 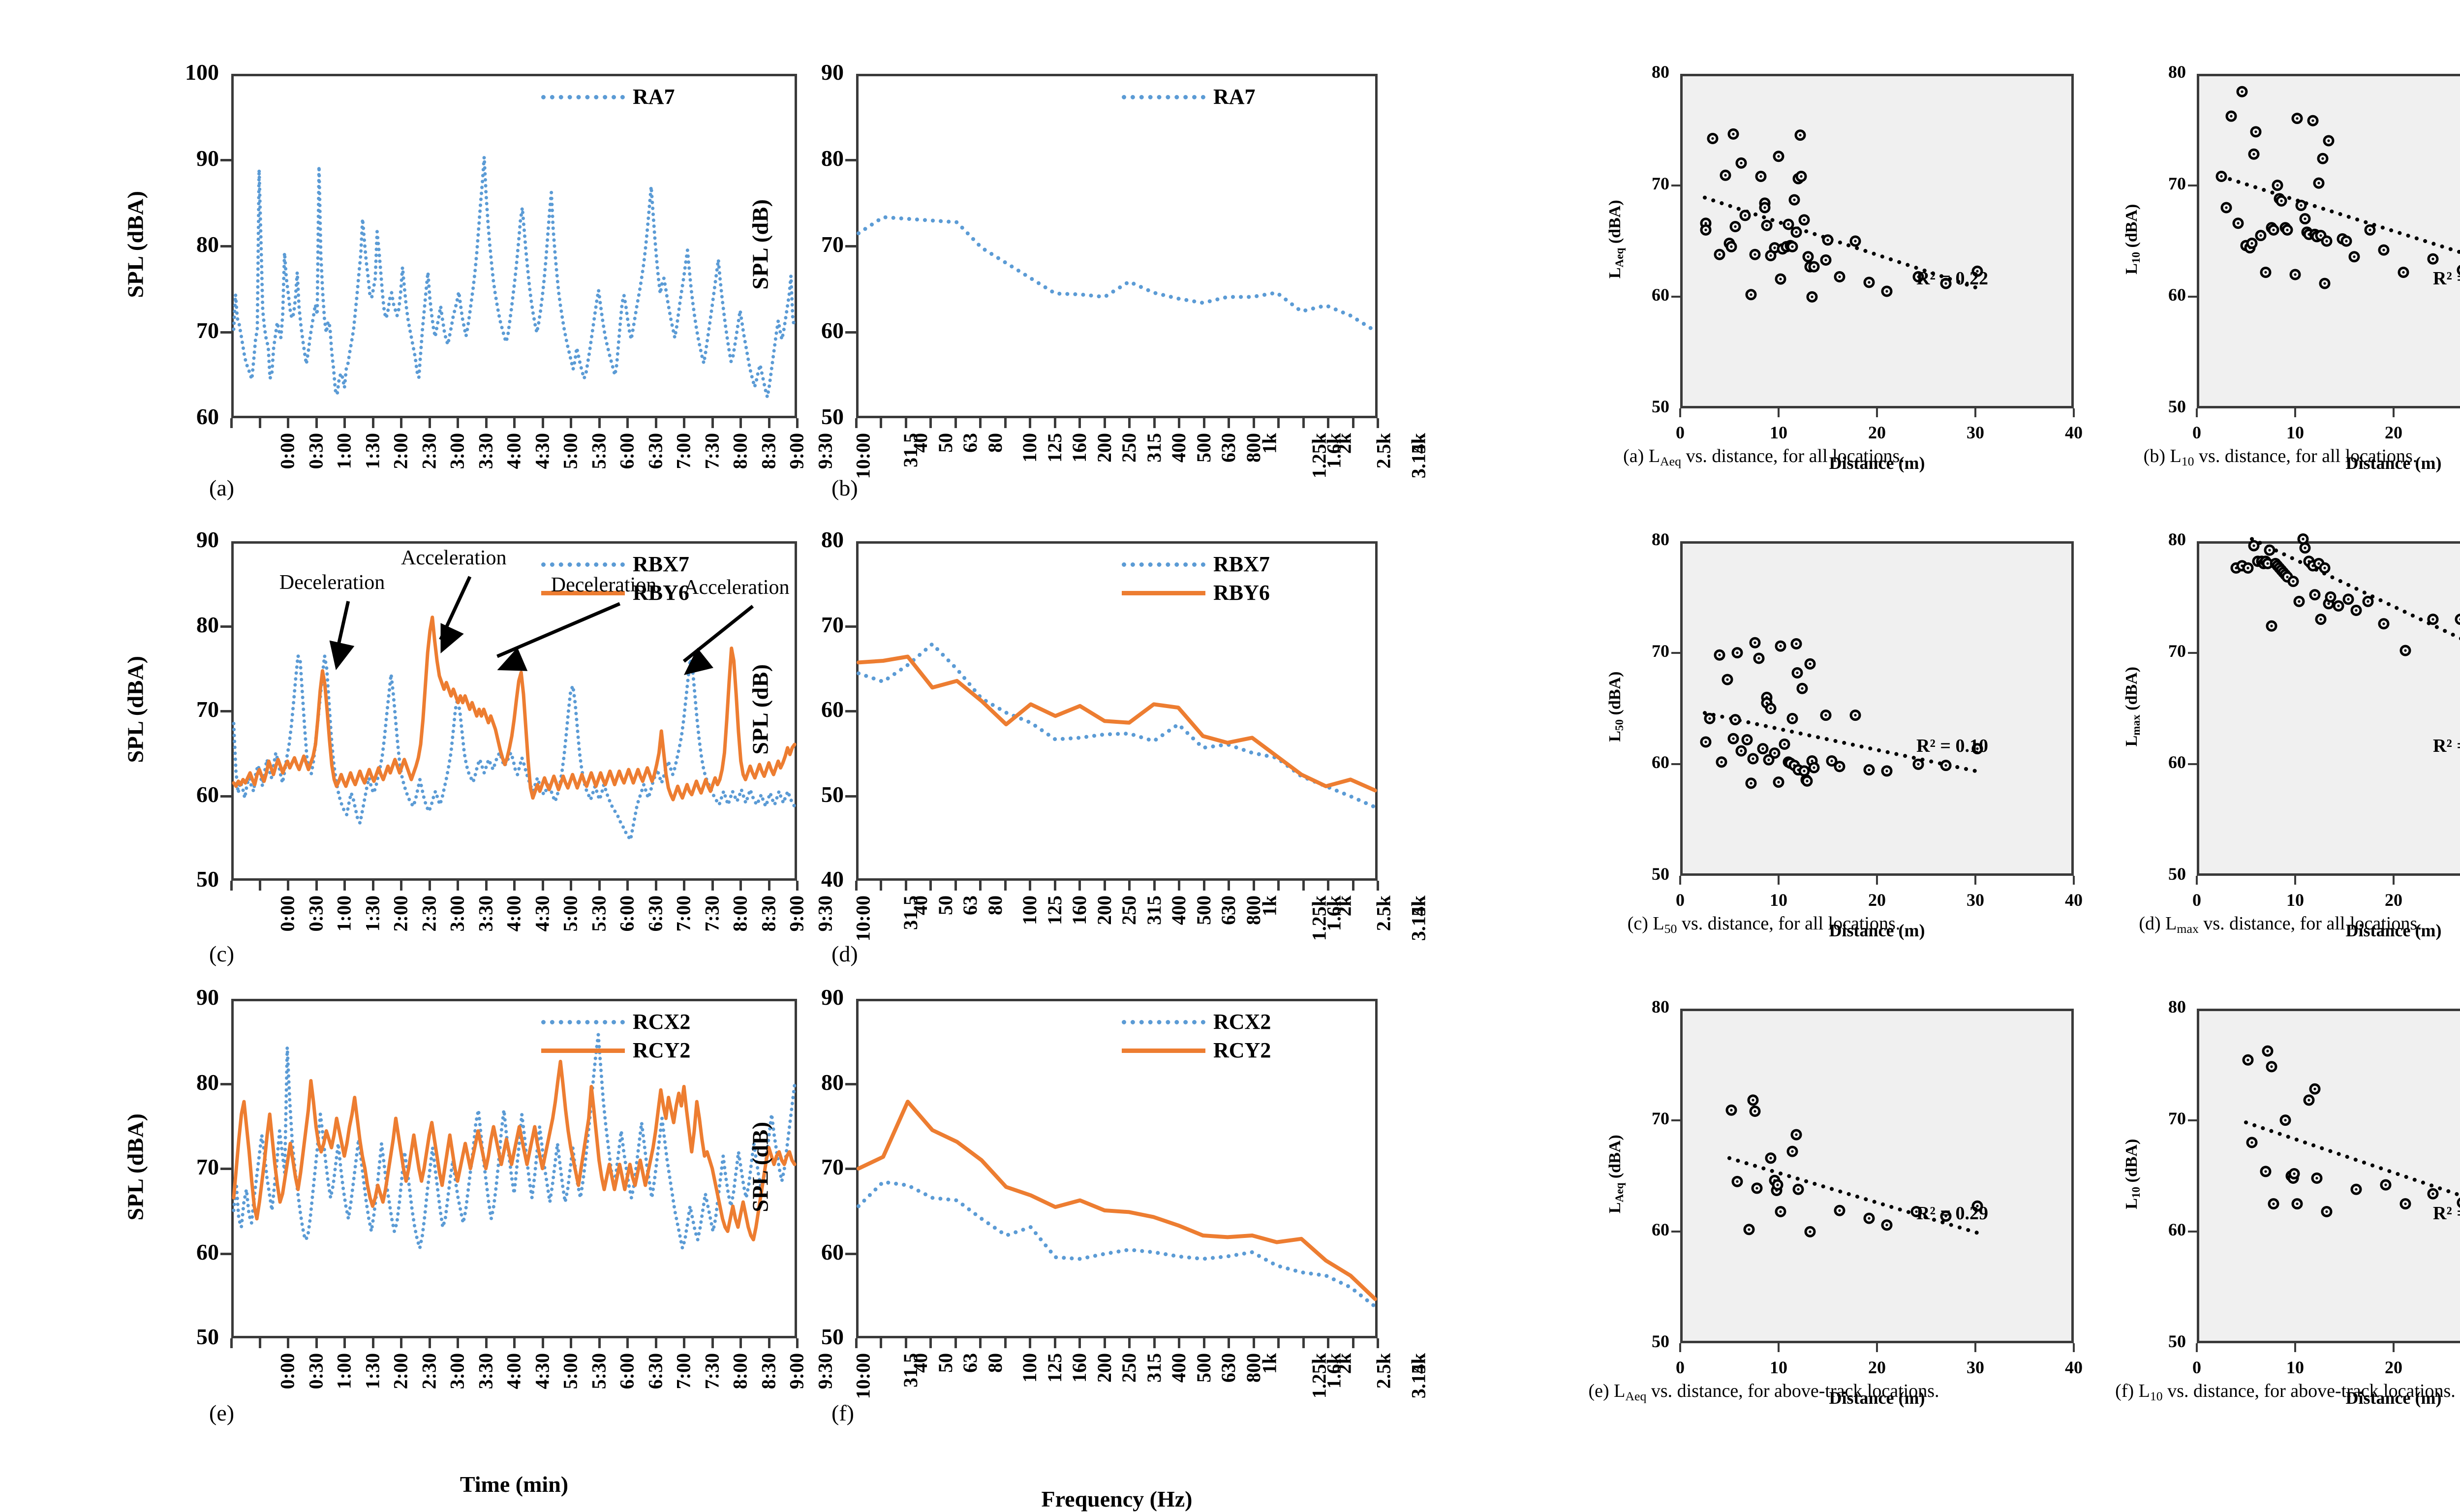 What do you see at coordinates (1196, 579) in the screenshot?
I see `legend-d: RBX7 RBY6` at bounding box center [1196, 579].